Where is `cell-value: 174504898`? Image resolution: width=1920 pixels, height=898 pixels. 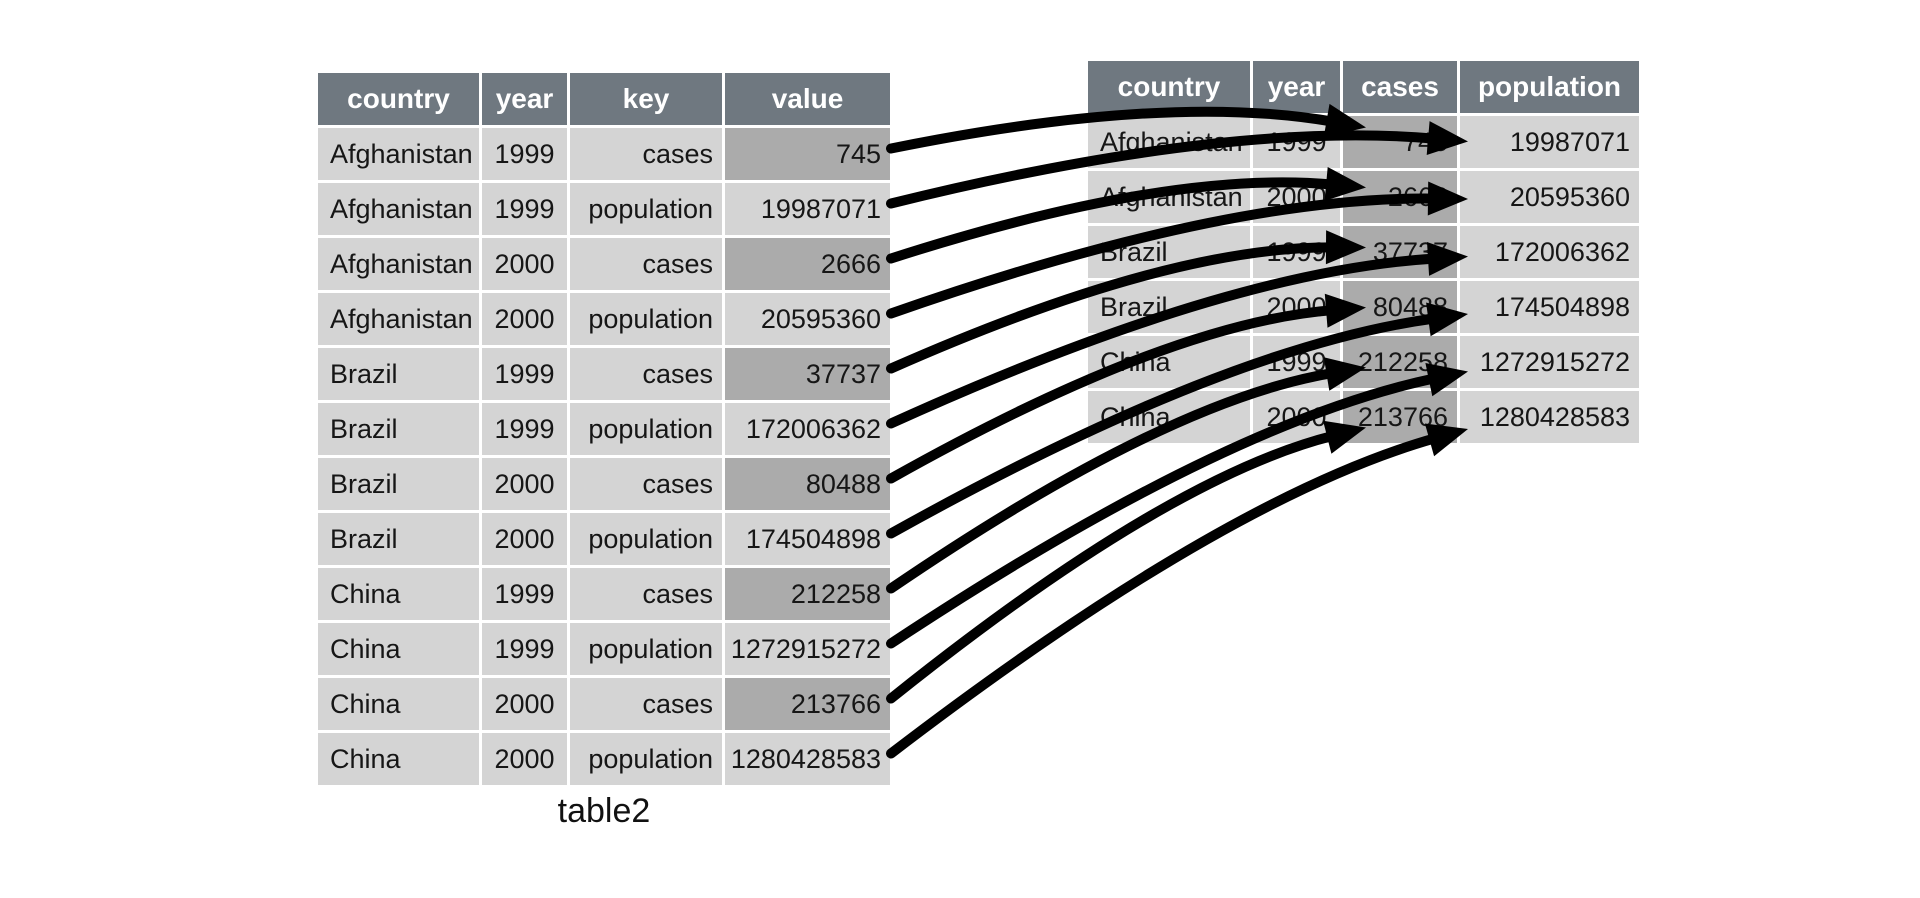 cell-value: 174504898 is located at coordinates (807, 539).